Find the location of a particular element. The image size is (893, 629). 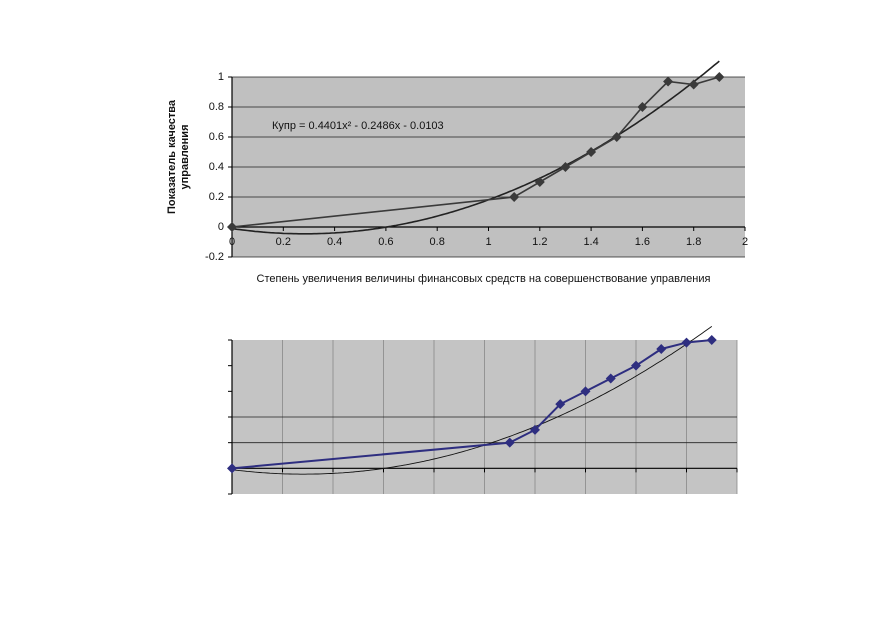

x-tick-label: 2 is located at coordinates (745, 242).